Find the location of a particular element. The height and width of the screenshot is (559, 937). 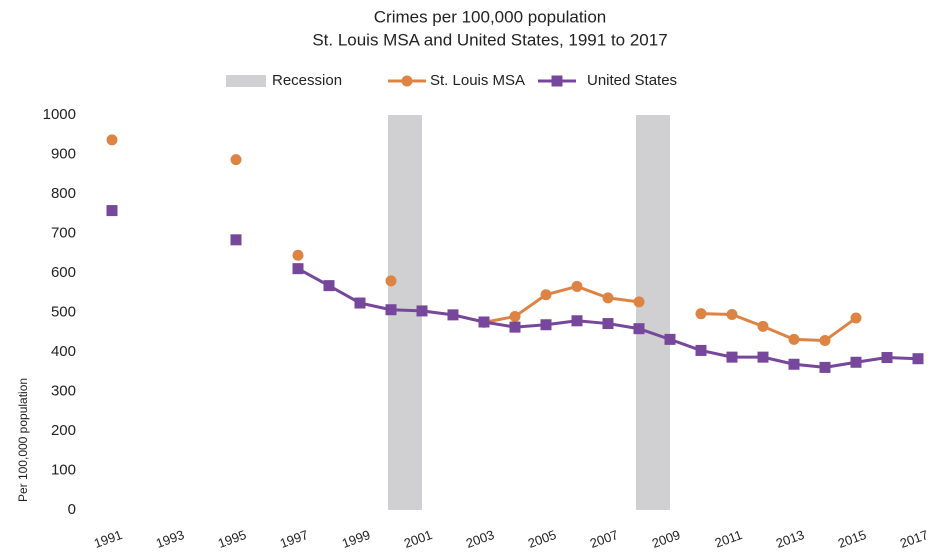

x-tick-label: 1995 is located at coordinates (232, 539).